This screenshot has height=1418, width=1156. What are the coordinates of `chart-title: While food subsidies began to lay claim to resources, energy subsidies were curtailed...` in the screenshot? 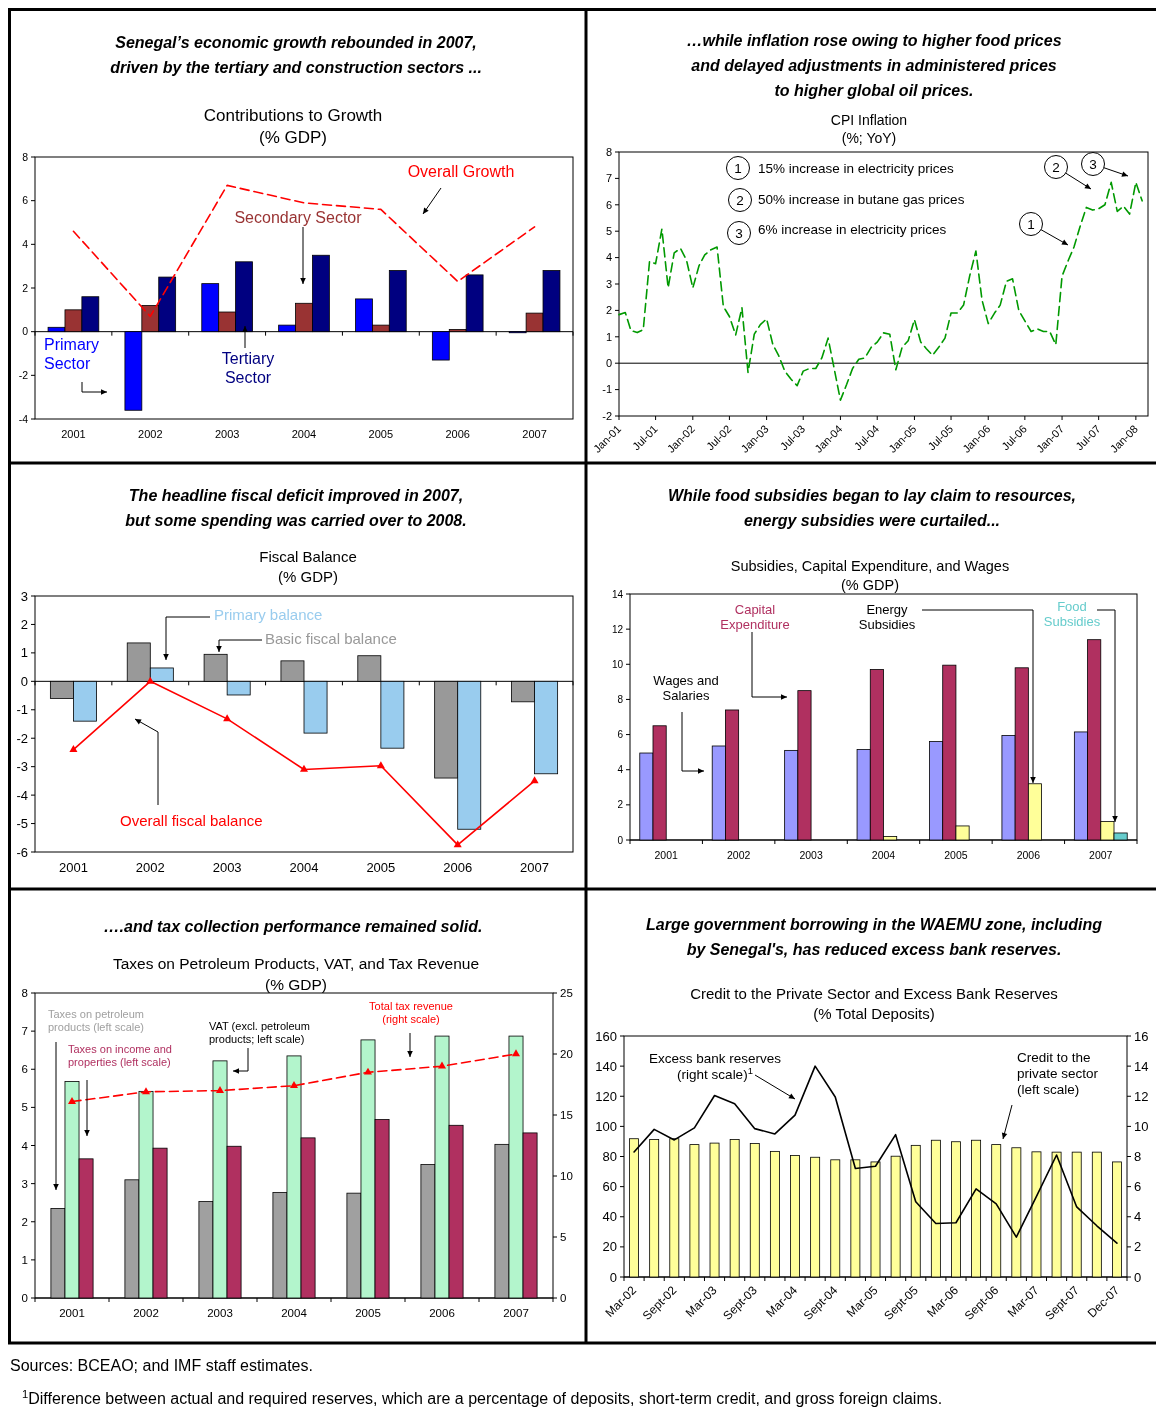 It's located at (872, 507).